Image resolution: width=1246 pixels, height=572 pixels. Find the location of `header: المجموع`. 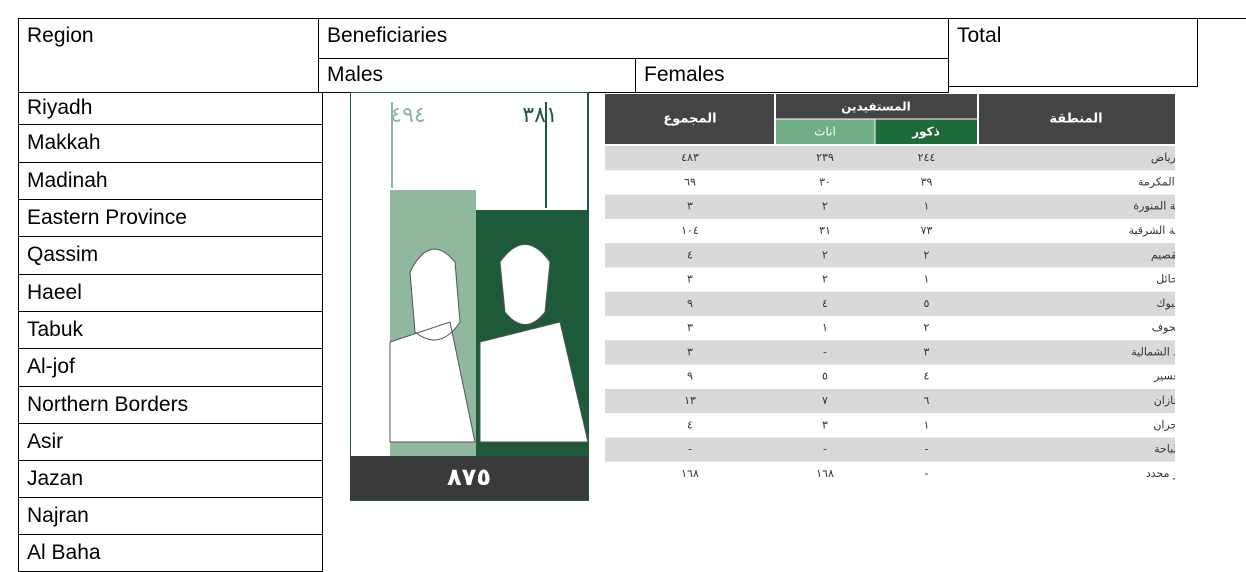

header: المجموع is located at coordinates (689, 119).